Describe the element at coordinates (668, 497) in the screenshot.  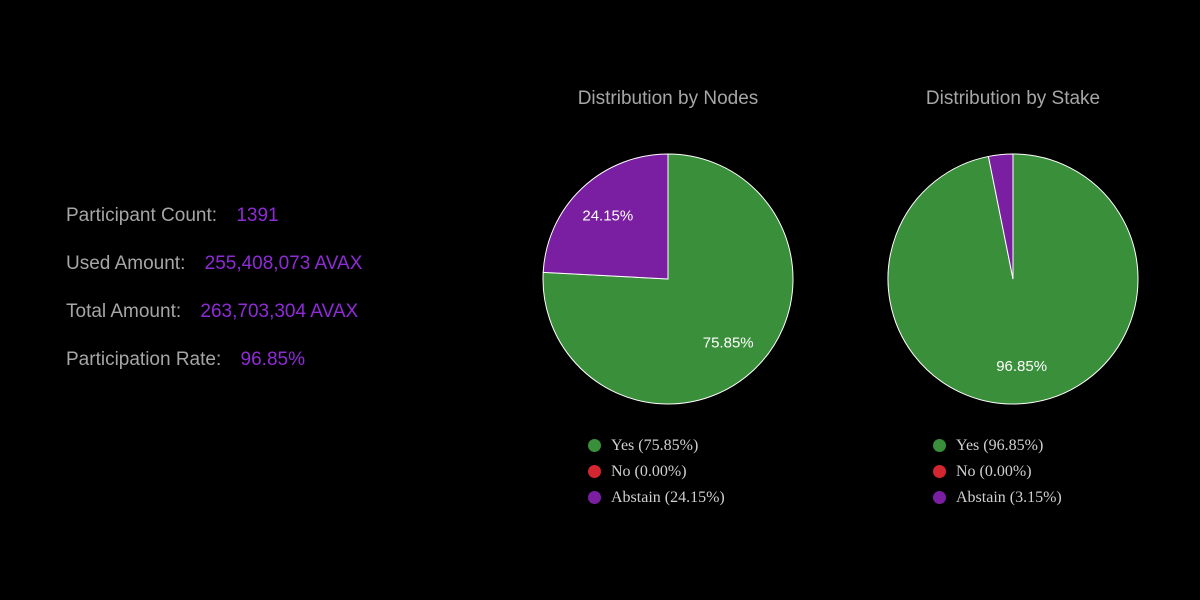
I see `legend-abstain-label: Abstain (24.15%)` at that location.